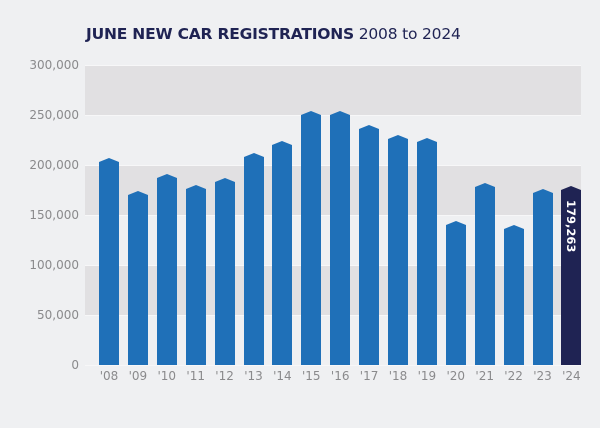 The image size is (600, 428). I want to click on grid-band, so click(333, 90).